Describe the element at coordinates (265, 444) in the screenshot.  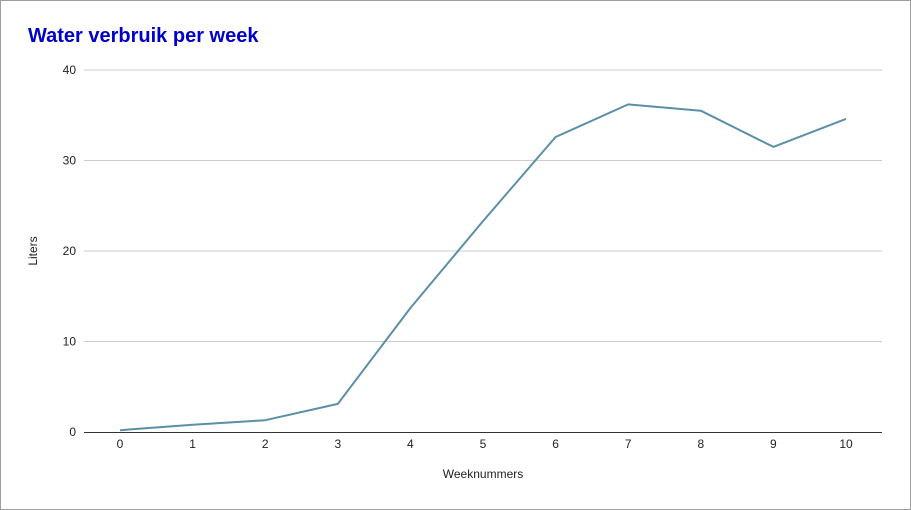
I see `x-tick-label: 2` at that location.